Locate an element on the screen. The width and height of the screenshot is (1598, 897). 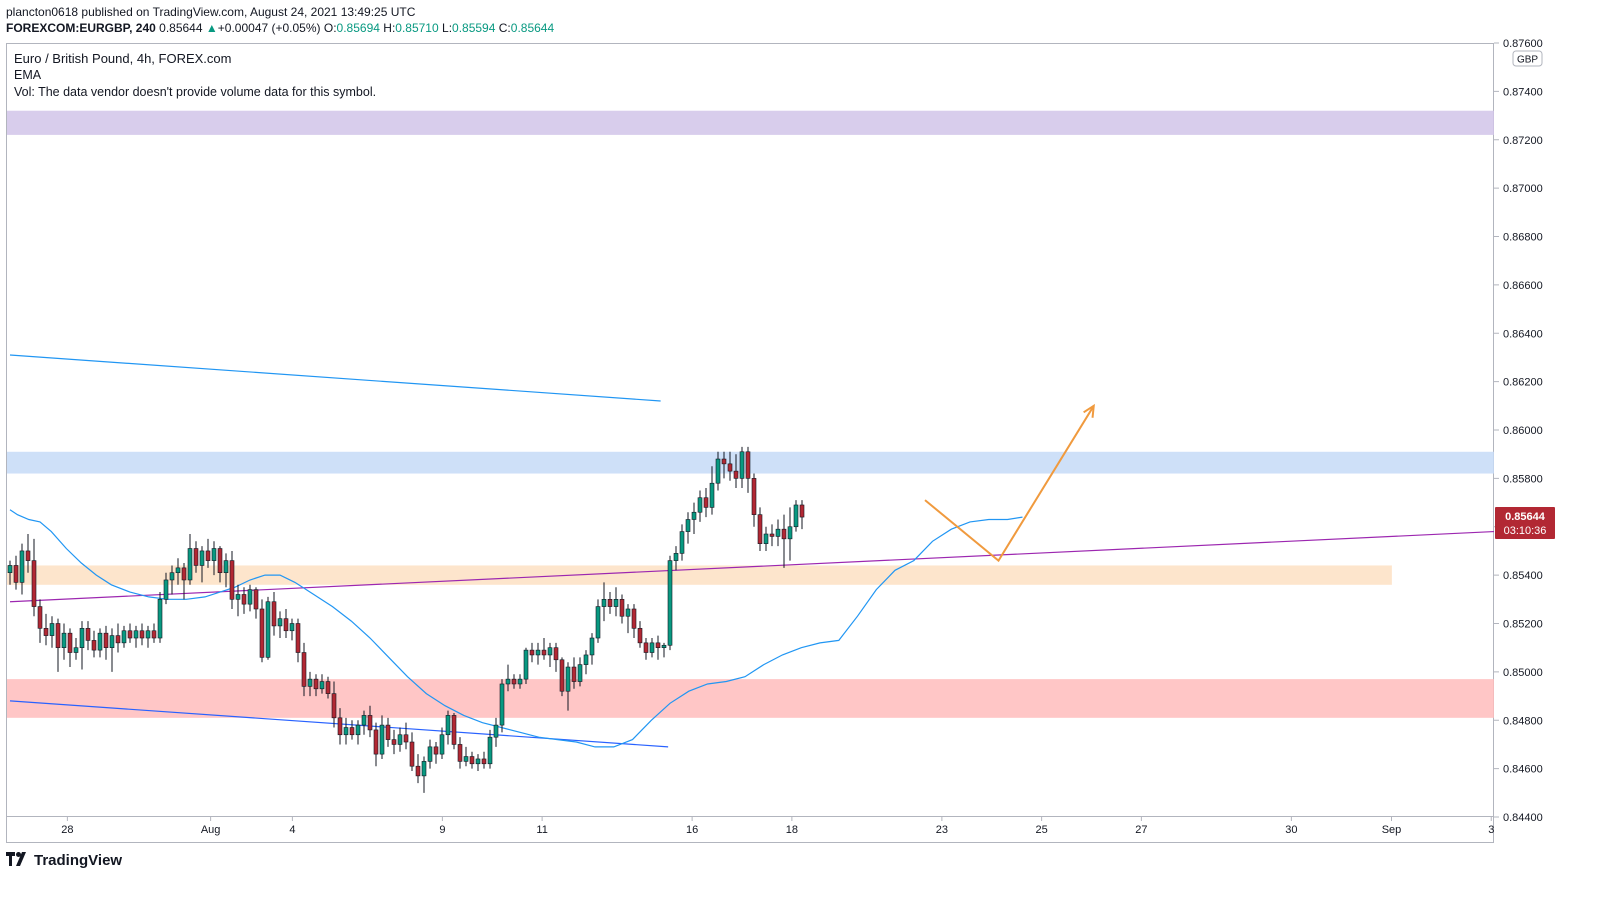
up-triangle-icon: ▲ is located at coordinates (211, 28).